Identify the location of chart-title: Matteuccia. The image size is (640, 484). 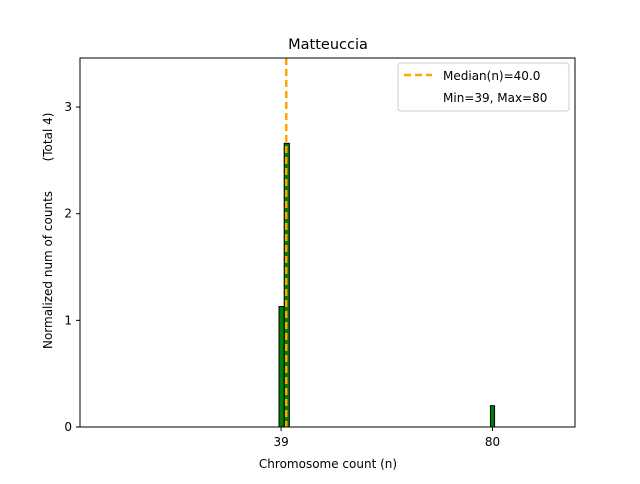
(328, 45).